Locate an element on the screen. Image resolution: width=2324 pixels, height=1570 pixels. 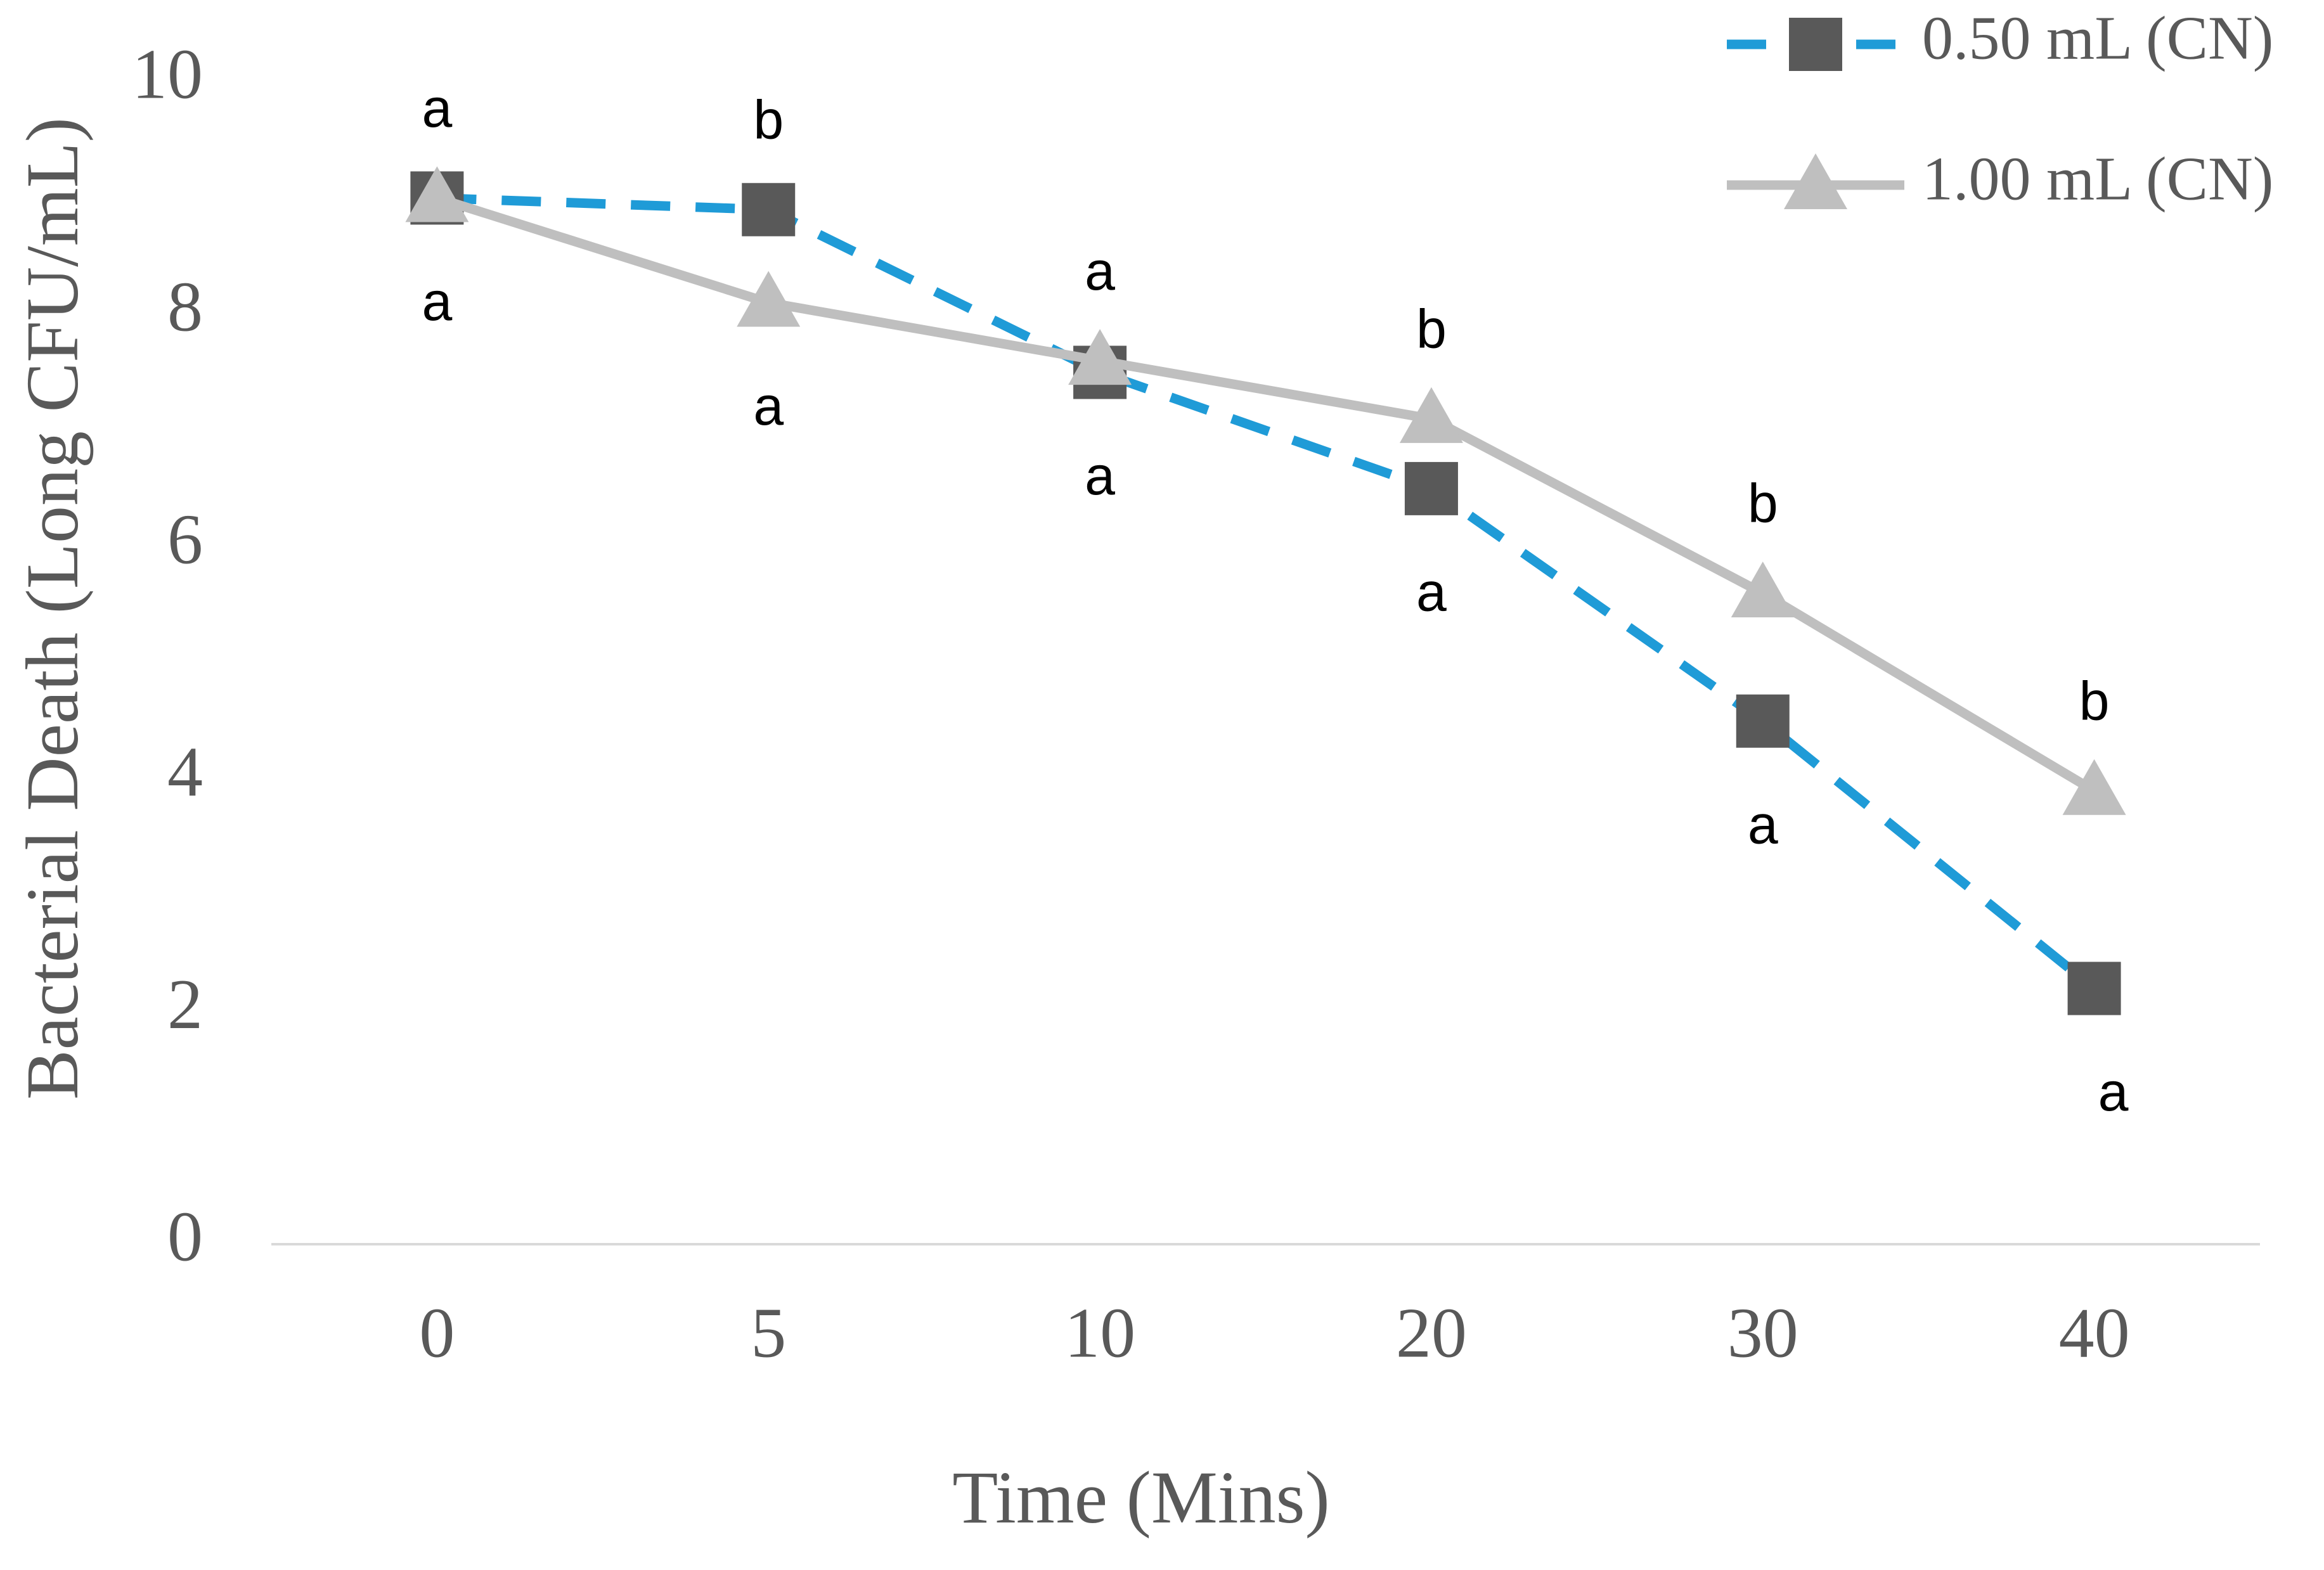
x-tick-label: 40 is located at coordinates (2095, 1333).